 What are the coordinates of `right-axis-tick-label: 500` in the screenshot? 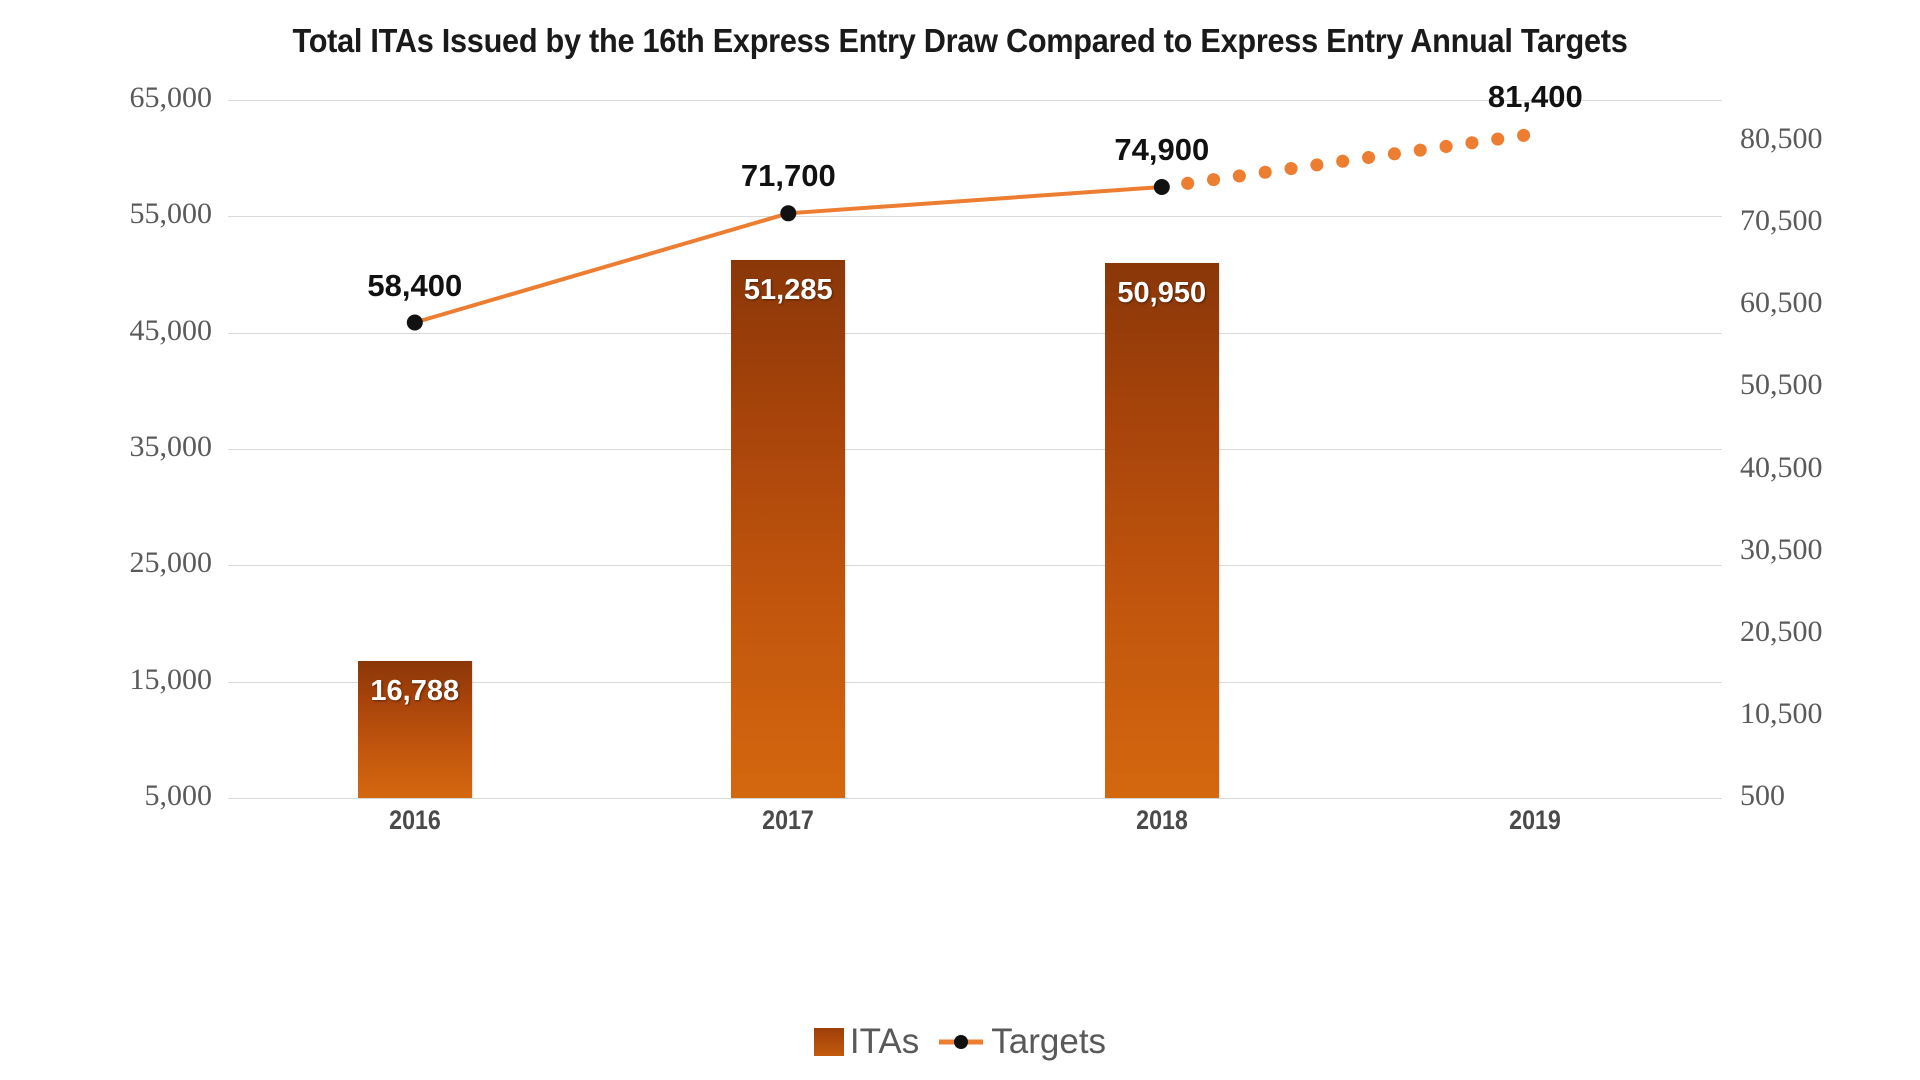 It's located at (1762, 795).